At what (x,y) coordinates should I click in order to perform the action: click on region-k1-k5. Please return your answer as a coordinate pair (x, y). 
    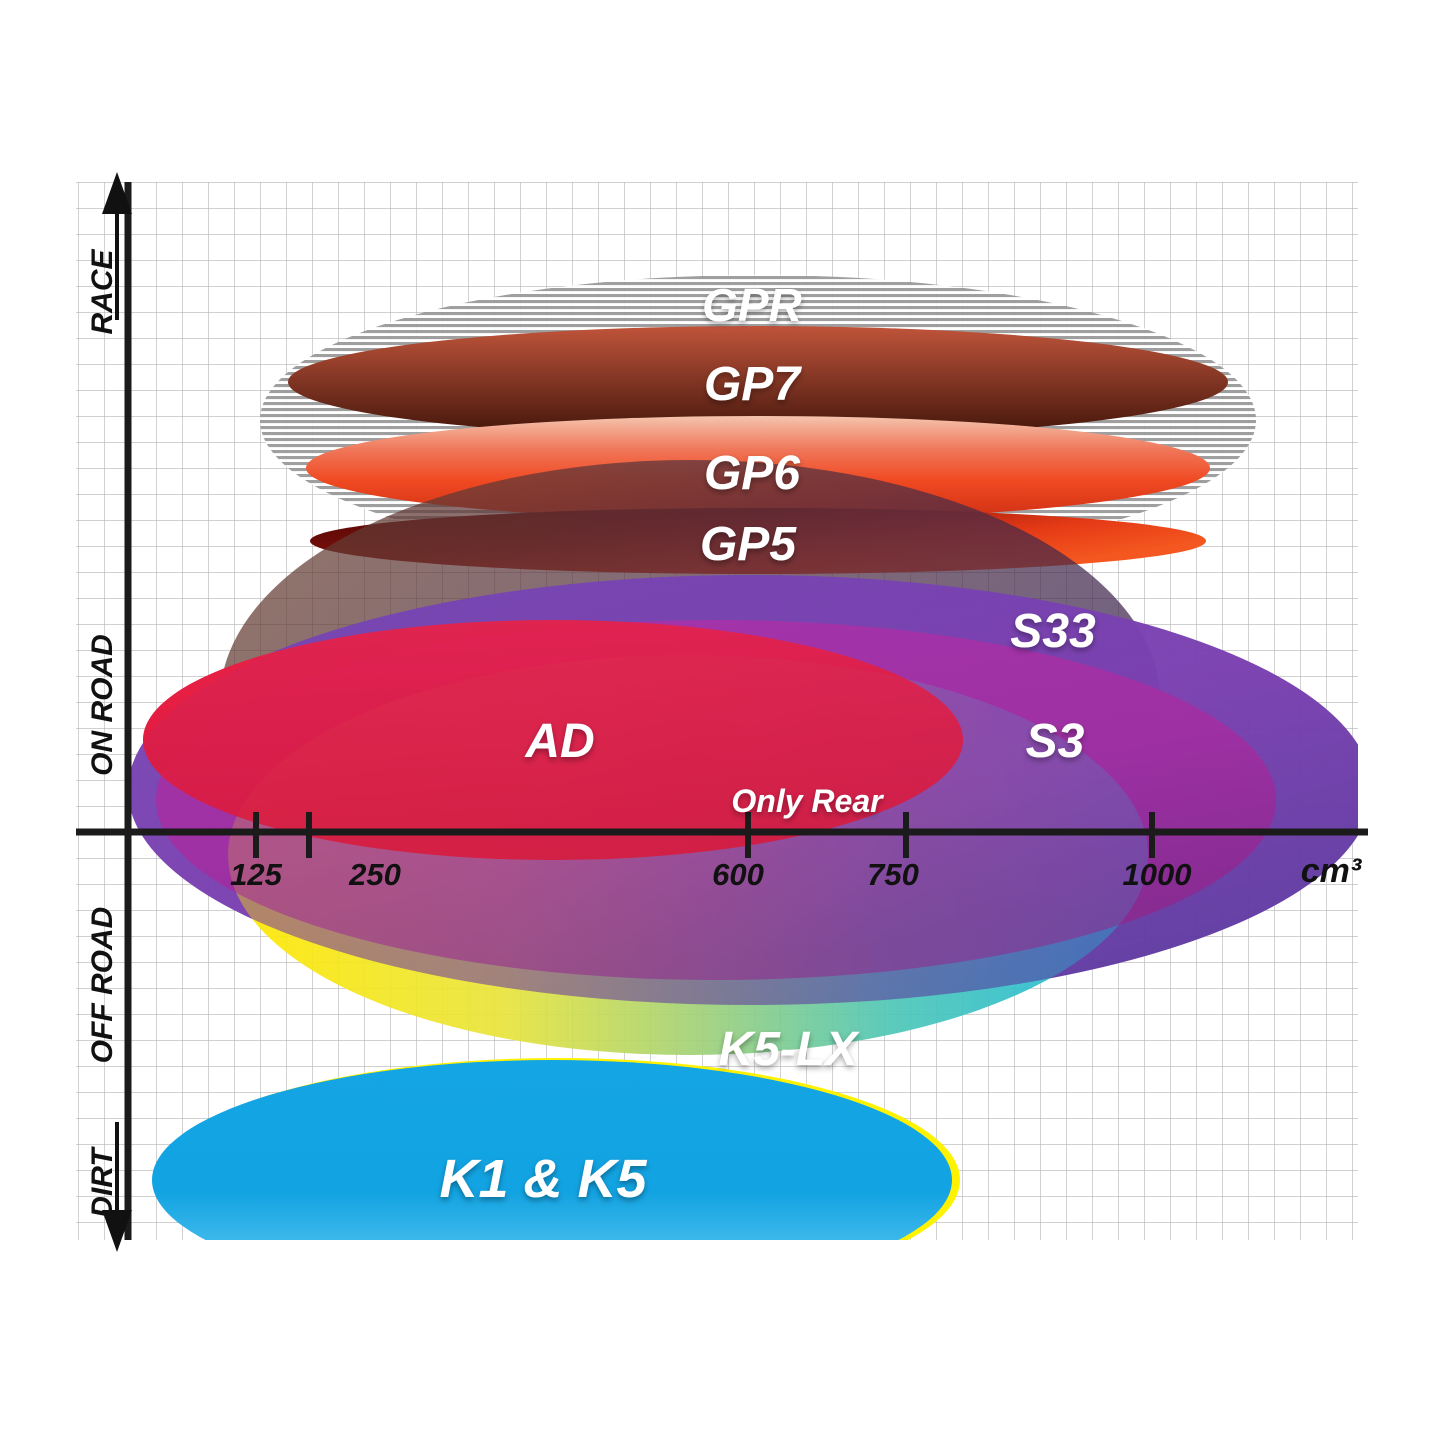
    Looking at the image, I should click on (556, 1180).